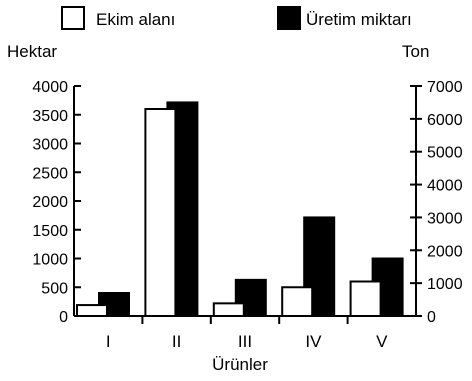 This screenshot has height=381, width=472. Describe the element at coordinates (245, 341) in the screenshot. I see `x-tick-label: III` at that location.